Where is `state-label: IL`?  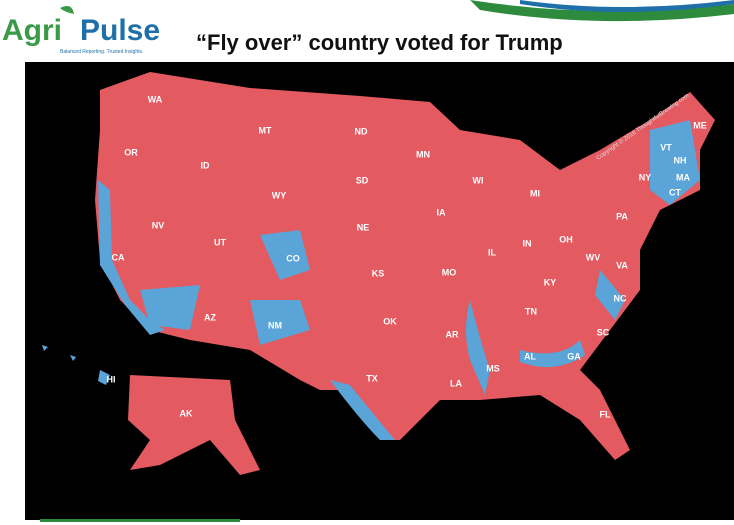
state-label: IL is located at coordinates (492, 252).